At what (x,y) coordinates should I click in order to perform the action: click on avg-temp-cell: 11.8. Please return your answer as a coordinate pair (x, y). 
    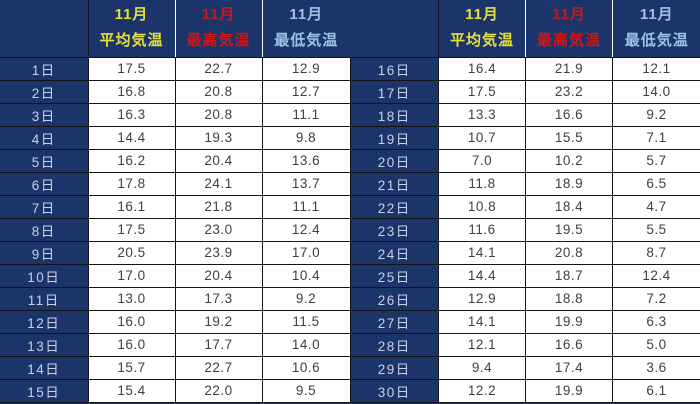
    Looking at the image, I should click on (482, 183).